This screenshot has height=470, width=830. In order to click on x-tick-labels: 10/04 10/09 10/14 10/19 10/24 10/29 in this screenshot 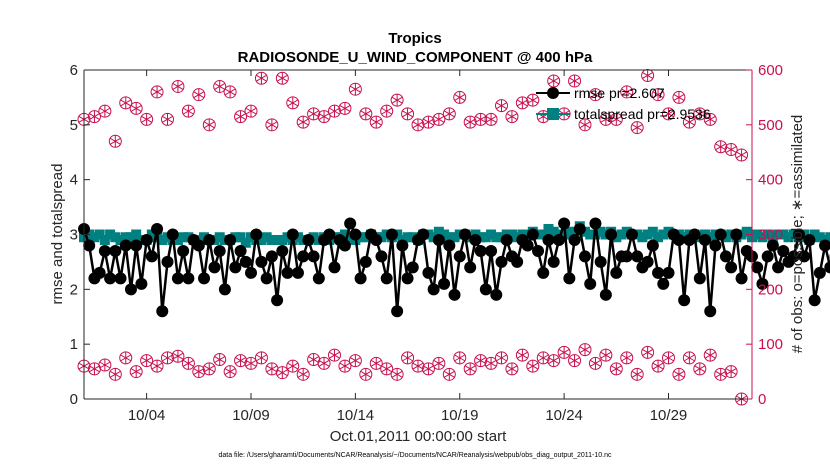, I will do `click(407, 415)`.